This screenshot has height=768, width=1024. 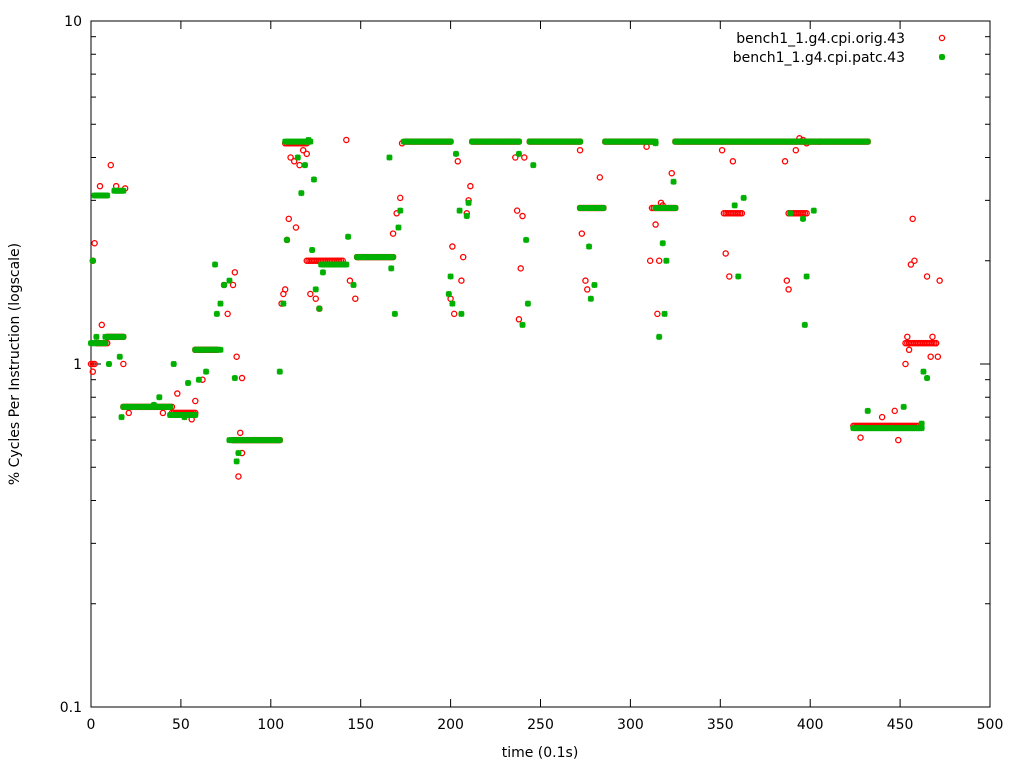 I want to click on legend-marker, so click(x=942, y=38).